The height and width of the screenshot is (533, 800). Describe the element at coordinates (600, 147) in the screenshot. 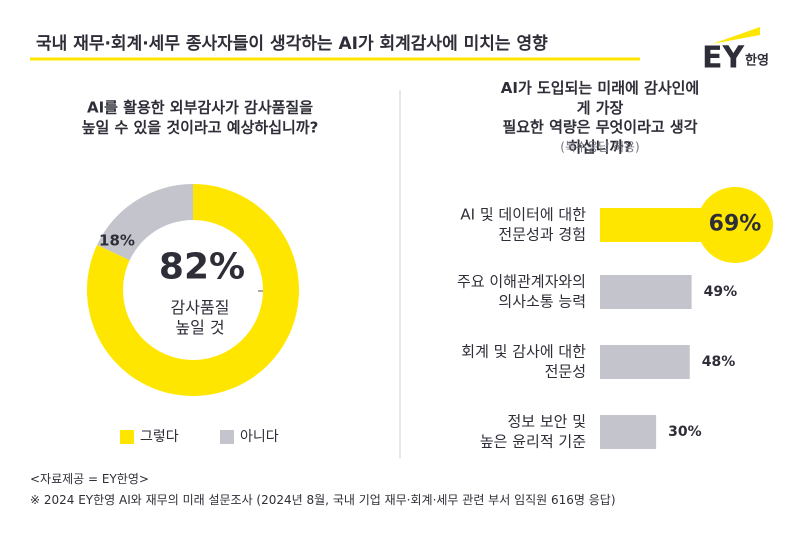

I see `chart-subtitle: (복수응답 허용)` at that location.